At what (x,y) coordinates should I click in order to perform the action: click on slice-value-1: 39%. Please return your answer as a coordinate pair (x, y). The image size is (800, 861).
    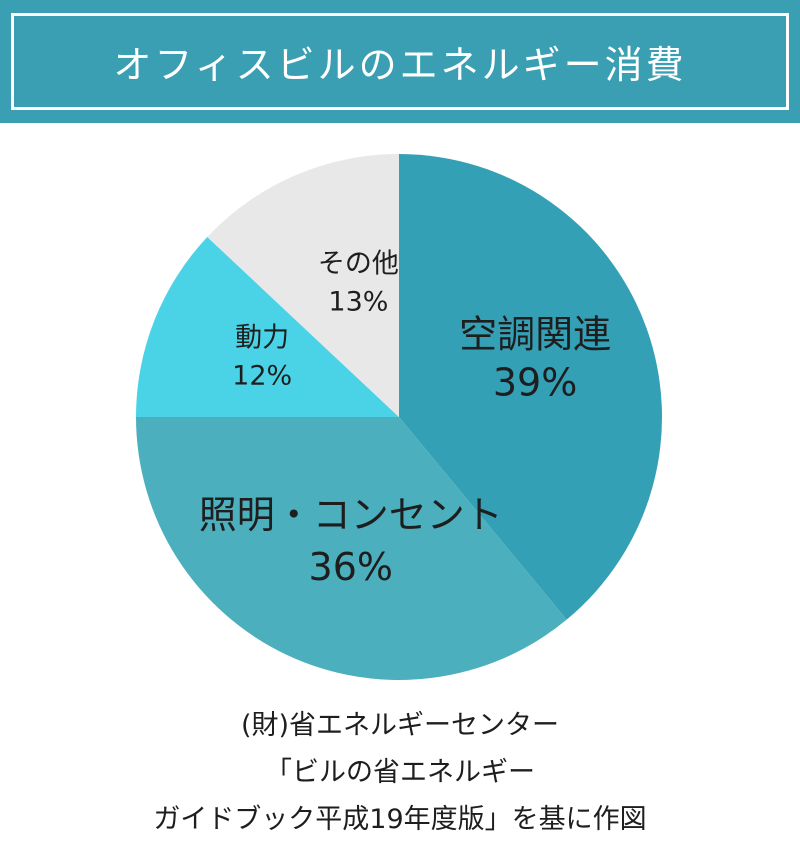
    Looking at the image, I should click on (535, 382).